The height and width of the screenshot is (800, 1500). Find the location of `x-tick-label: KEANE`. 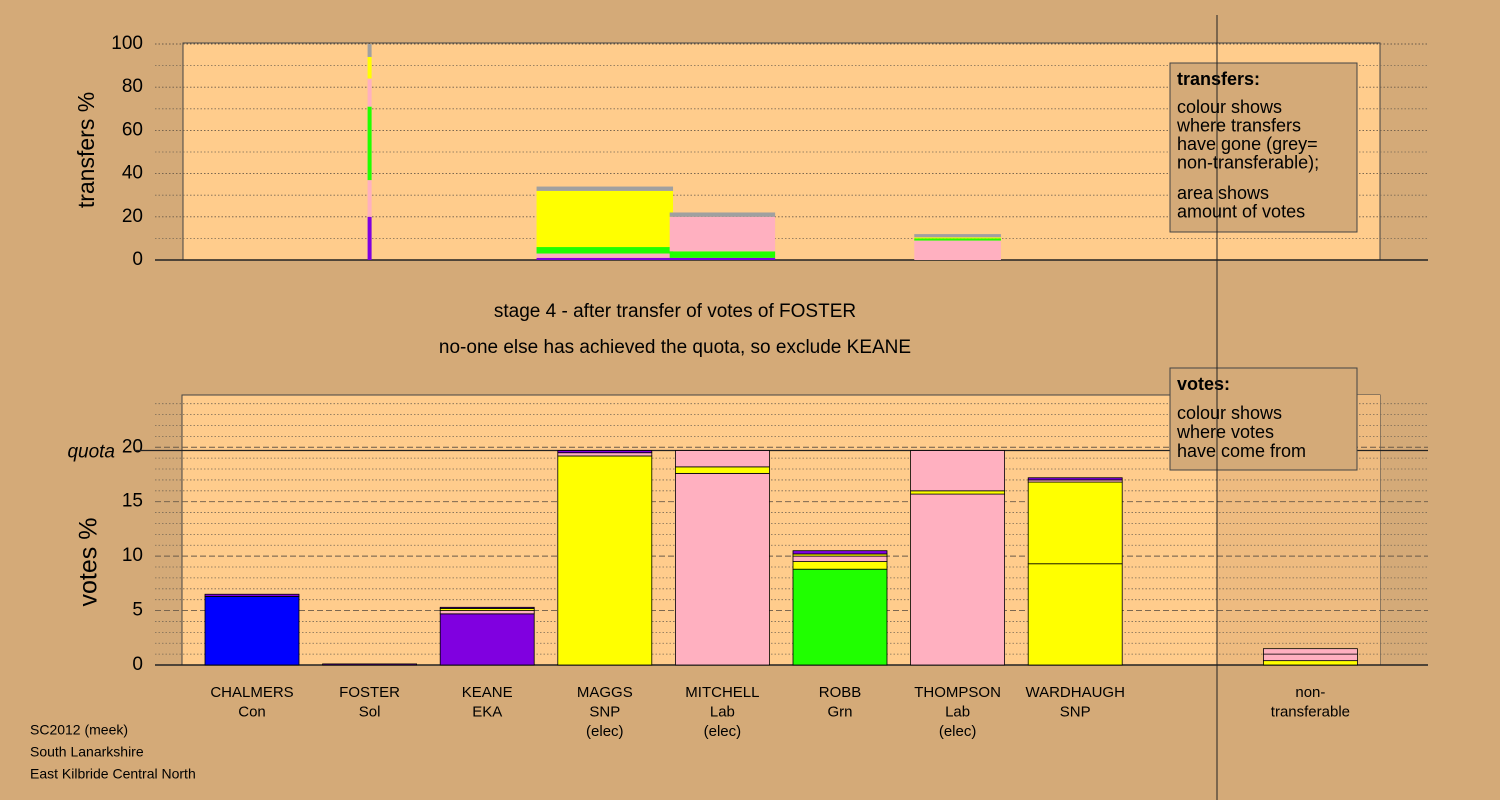

x-tick-label: KEANE is located at coordinates (487, 692).